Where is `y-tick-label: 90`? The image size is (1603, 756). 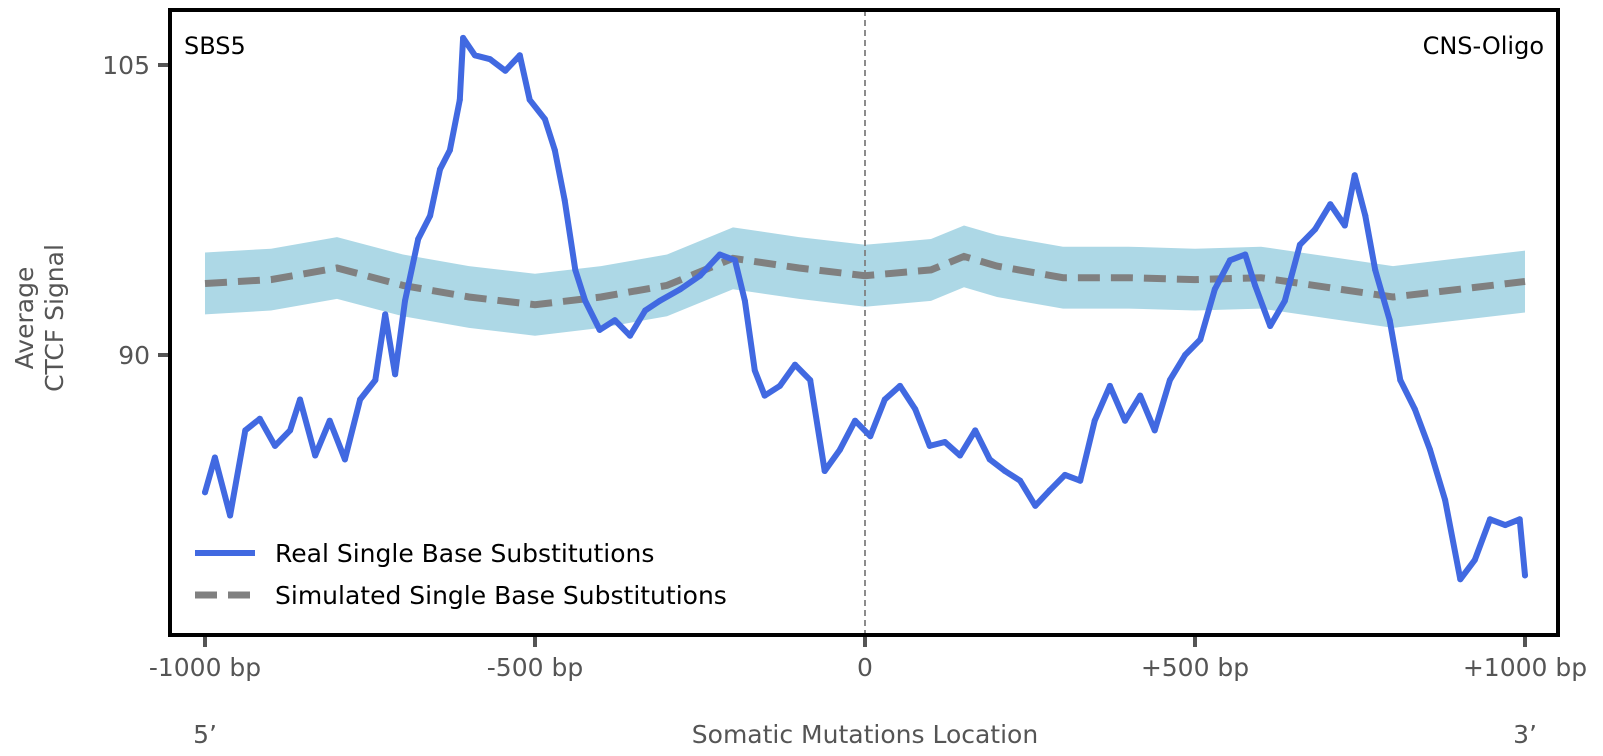 y-tick-label: 90 is located at coordinates (134, 355).